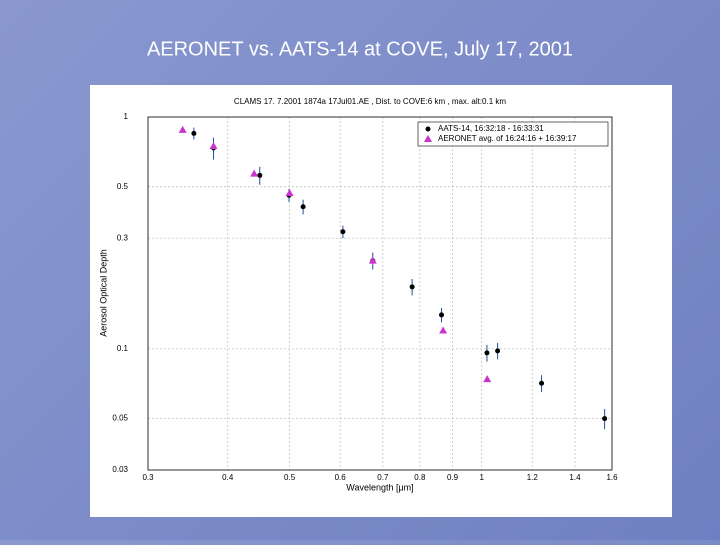 This screenshot has width=720, height=545. What do you see at coordinates (103, 293) in the screenshot?
I see `y-label: Aerosol Optical Depth` at bounding box center [103, 293].